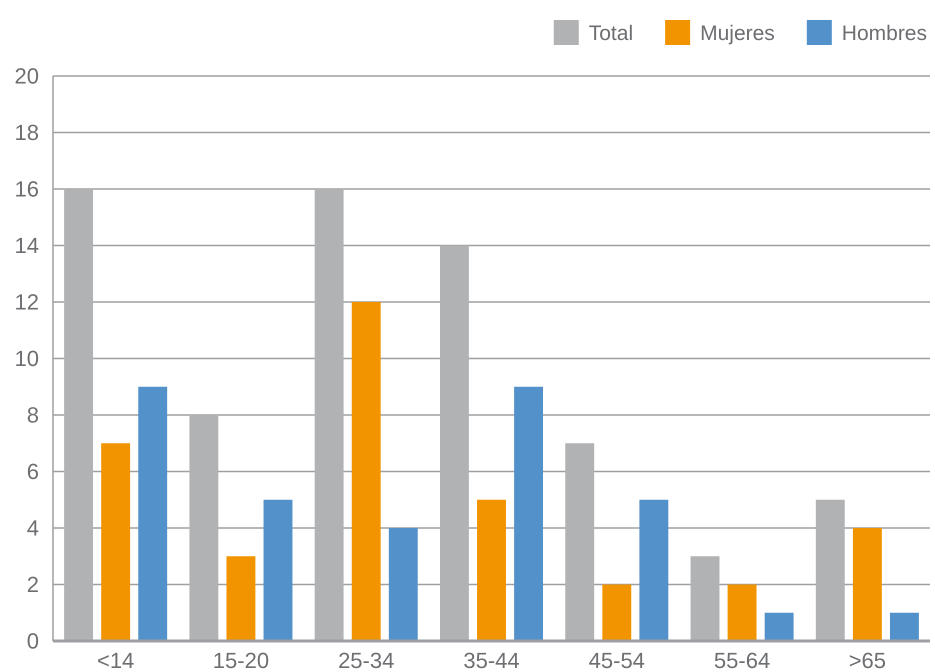 This screenshot has width=935, height=672. What do you see at coordinates (885, 33) in the screenshot?
I see `legend-label: Hombres` at bounding box center [885, 33].